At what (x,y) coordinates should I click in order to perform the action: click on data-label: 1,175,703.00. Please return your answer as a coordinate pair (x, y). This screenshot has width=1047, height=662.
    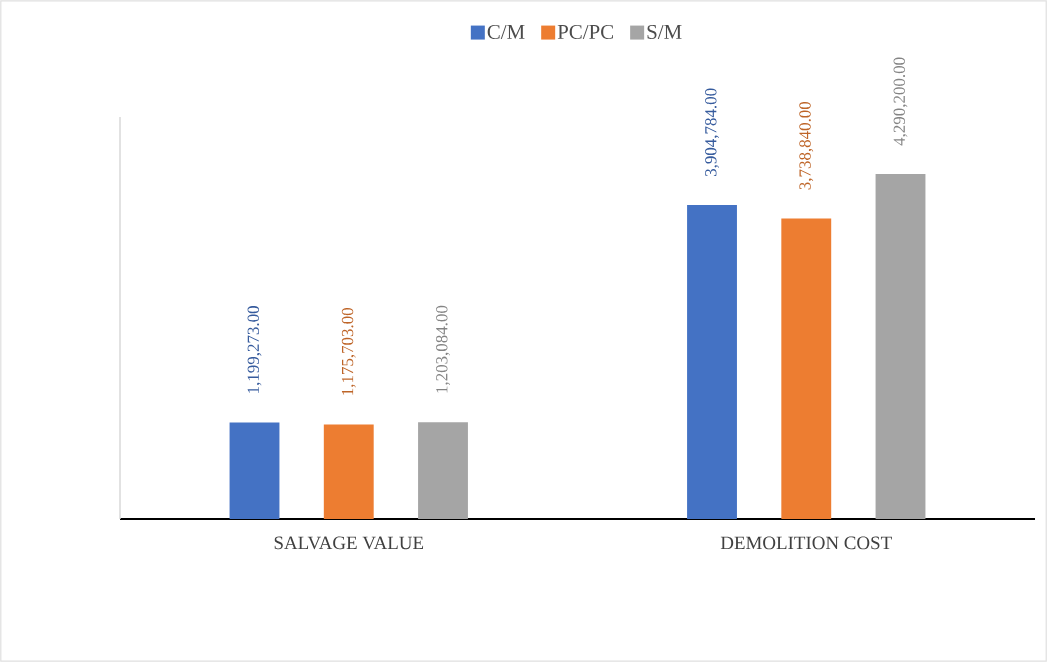
    Looking at the image, I should click on (348, 351).